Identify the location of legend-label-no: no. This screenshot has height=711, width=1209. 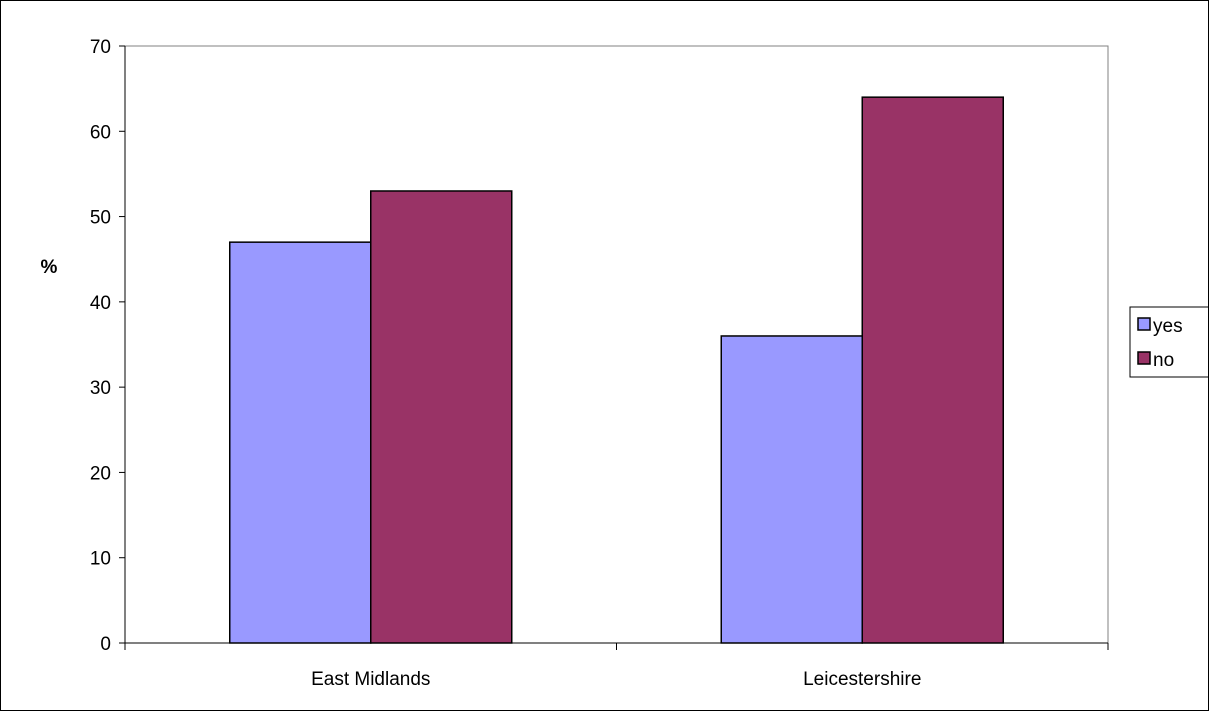
(1163, 360).